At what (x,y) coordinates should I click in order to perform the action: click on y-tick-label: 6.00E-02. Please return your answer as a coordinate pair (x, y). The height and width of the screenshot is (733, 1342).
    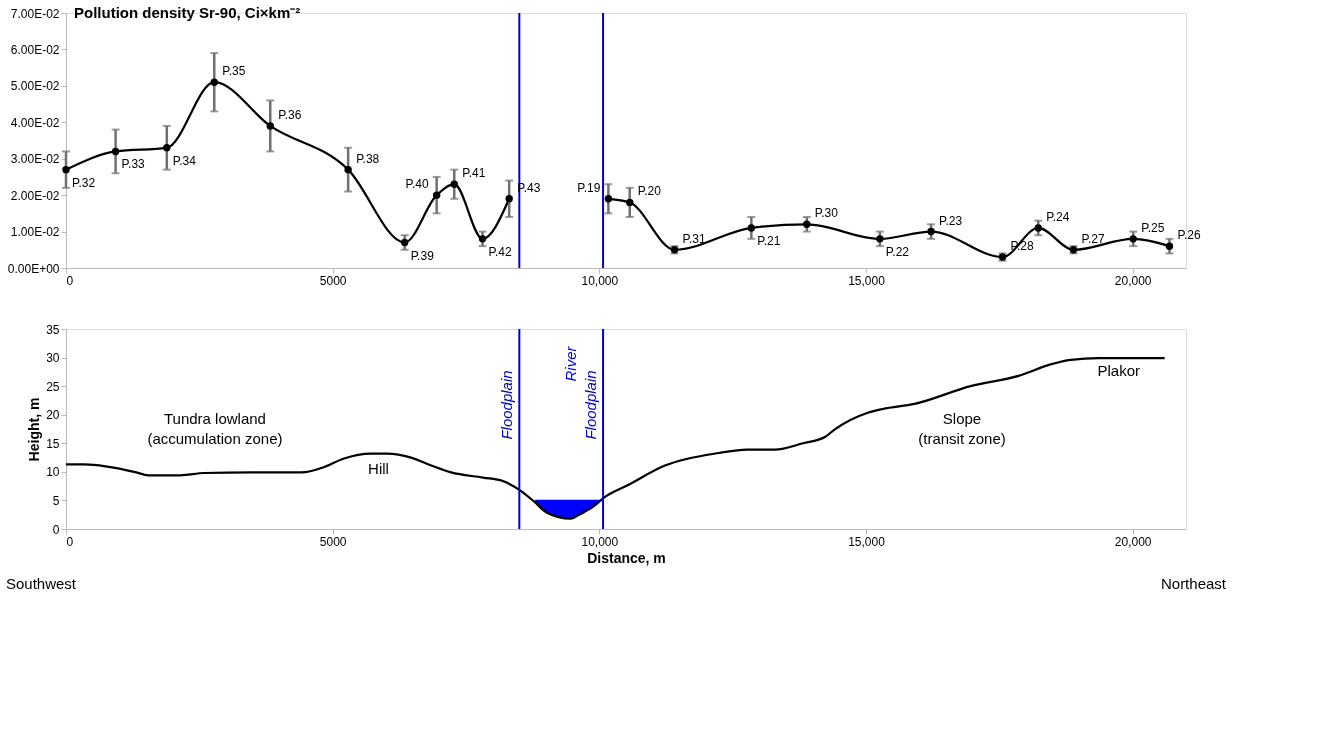
    Looking at the image, I should click on (35, 49).